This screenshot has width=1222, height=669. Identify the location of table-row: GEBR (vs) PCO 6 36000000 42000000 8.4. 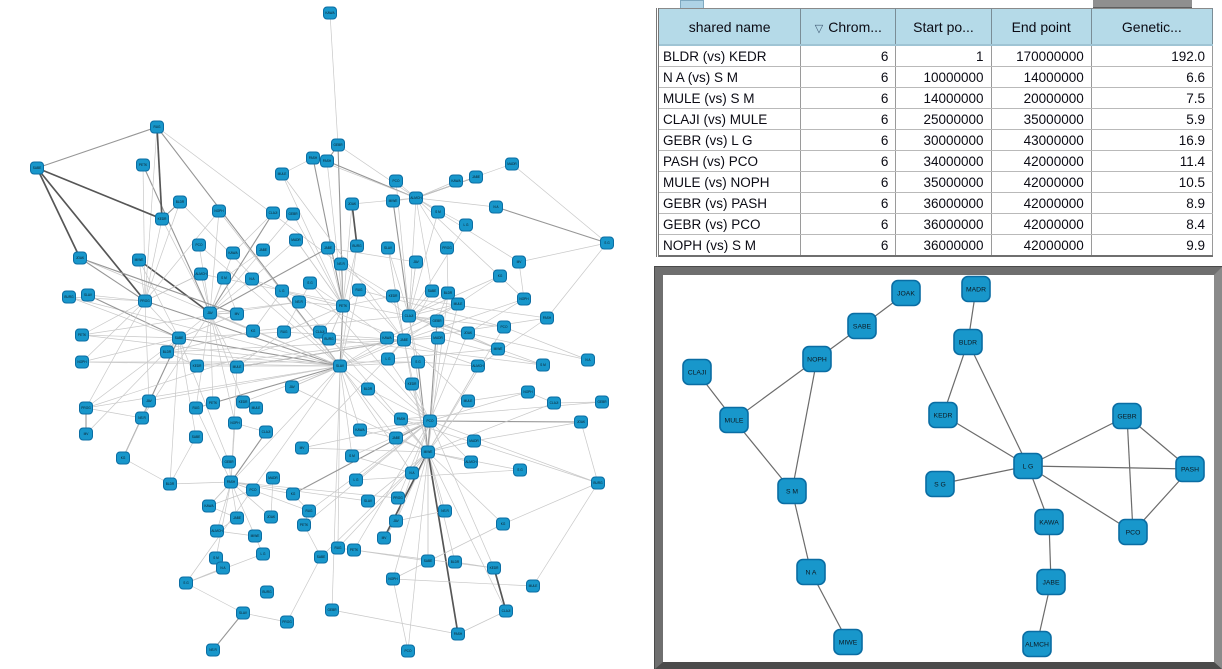
(935, 224).